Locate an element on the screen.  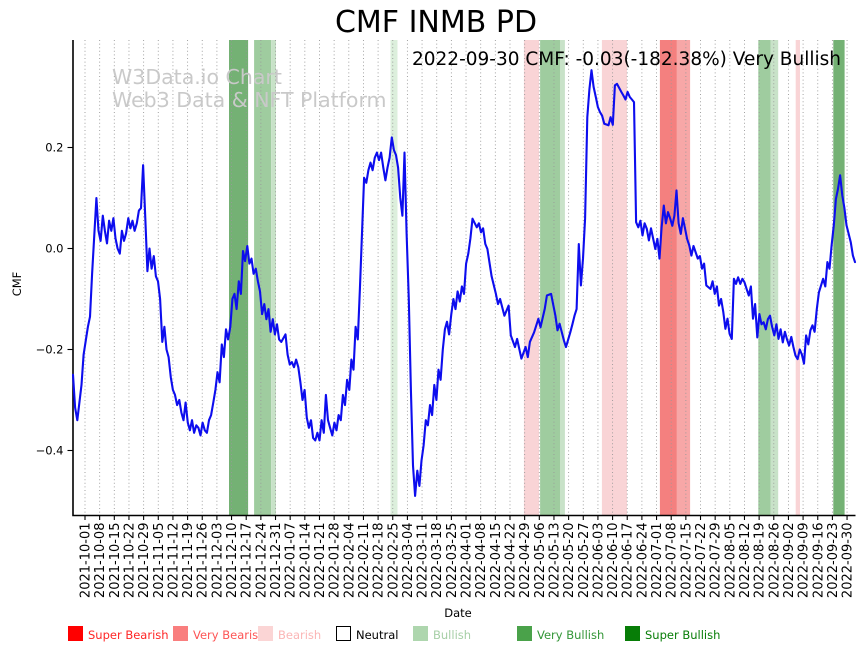
x-tick-label: 2022-01-14 is located at coordinates (305, 561).